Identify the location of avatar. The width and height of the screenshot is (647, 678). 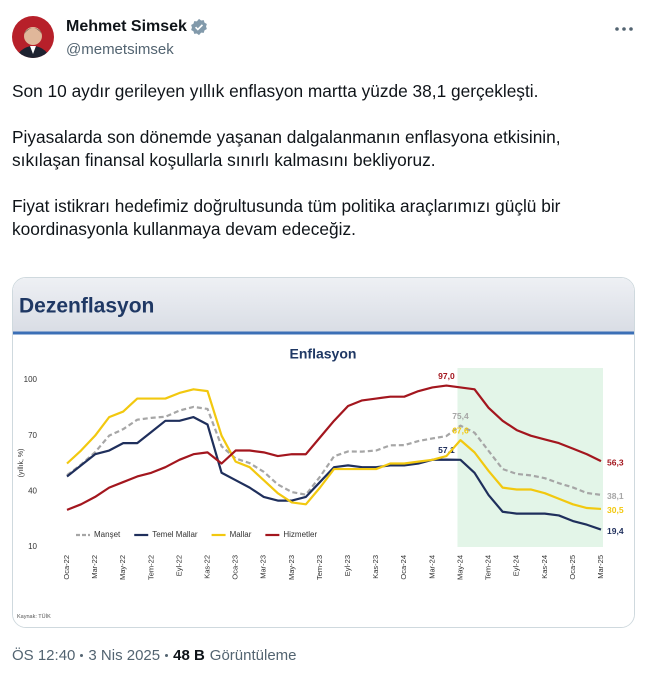
(33, 37).